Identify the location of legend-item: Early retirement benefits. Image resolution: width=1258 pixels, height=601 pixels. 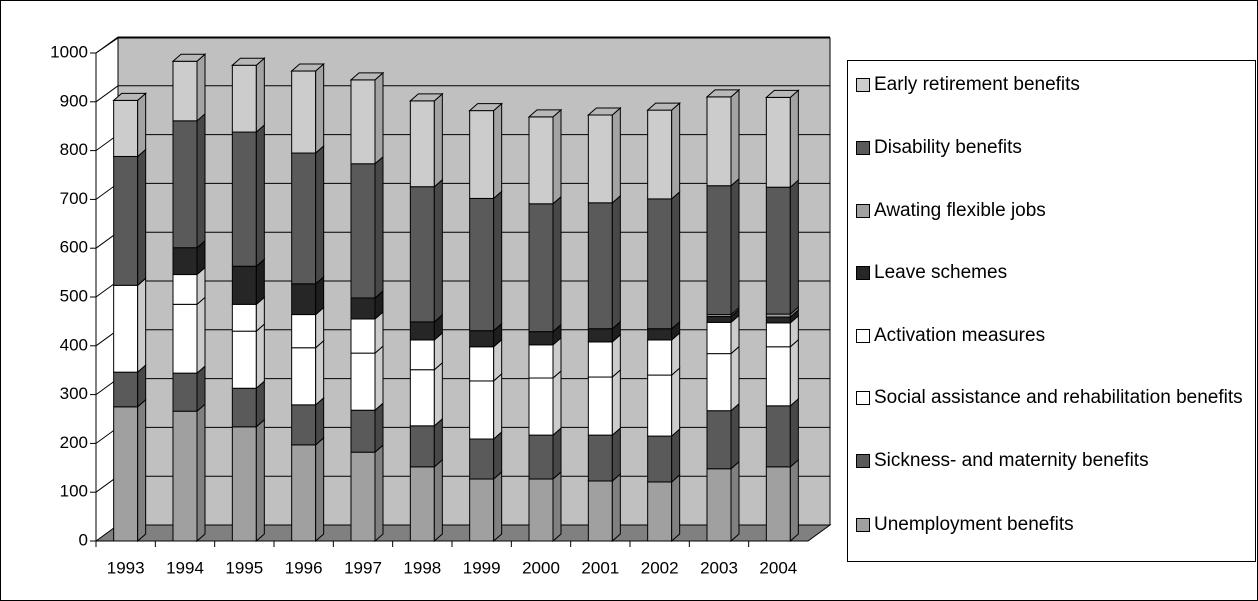
(1053, 84).